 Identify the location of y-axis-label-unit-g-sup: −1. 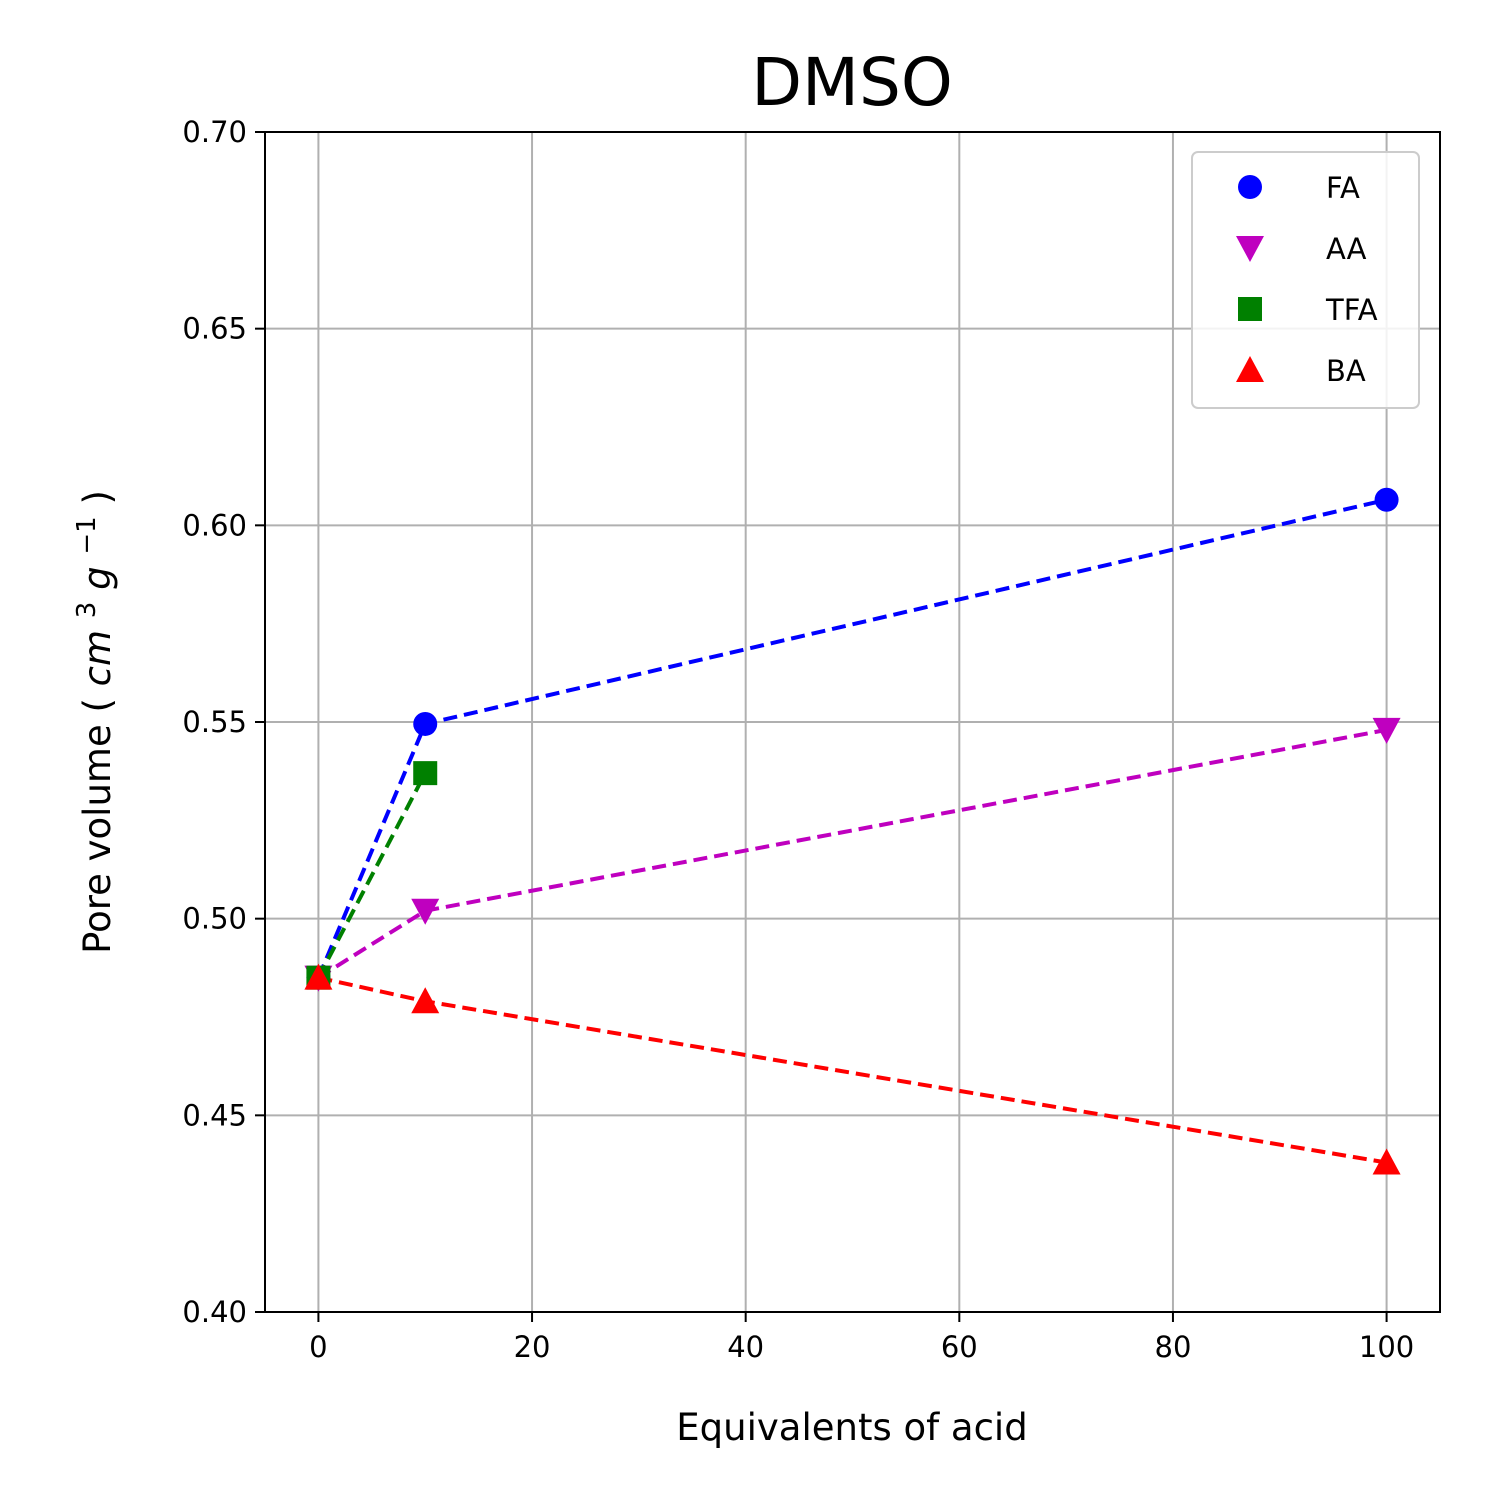
(87, 535).